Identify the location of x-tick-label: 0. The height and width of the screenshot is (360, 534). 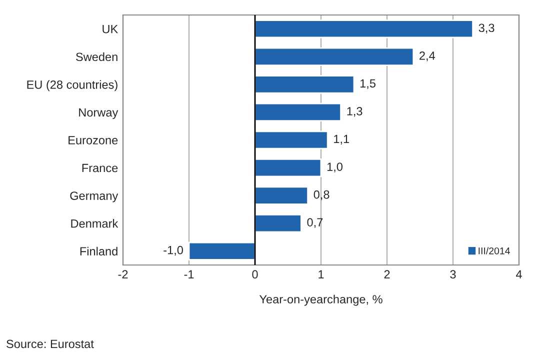
(255, 274).